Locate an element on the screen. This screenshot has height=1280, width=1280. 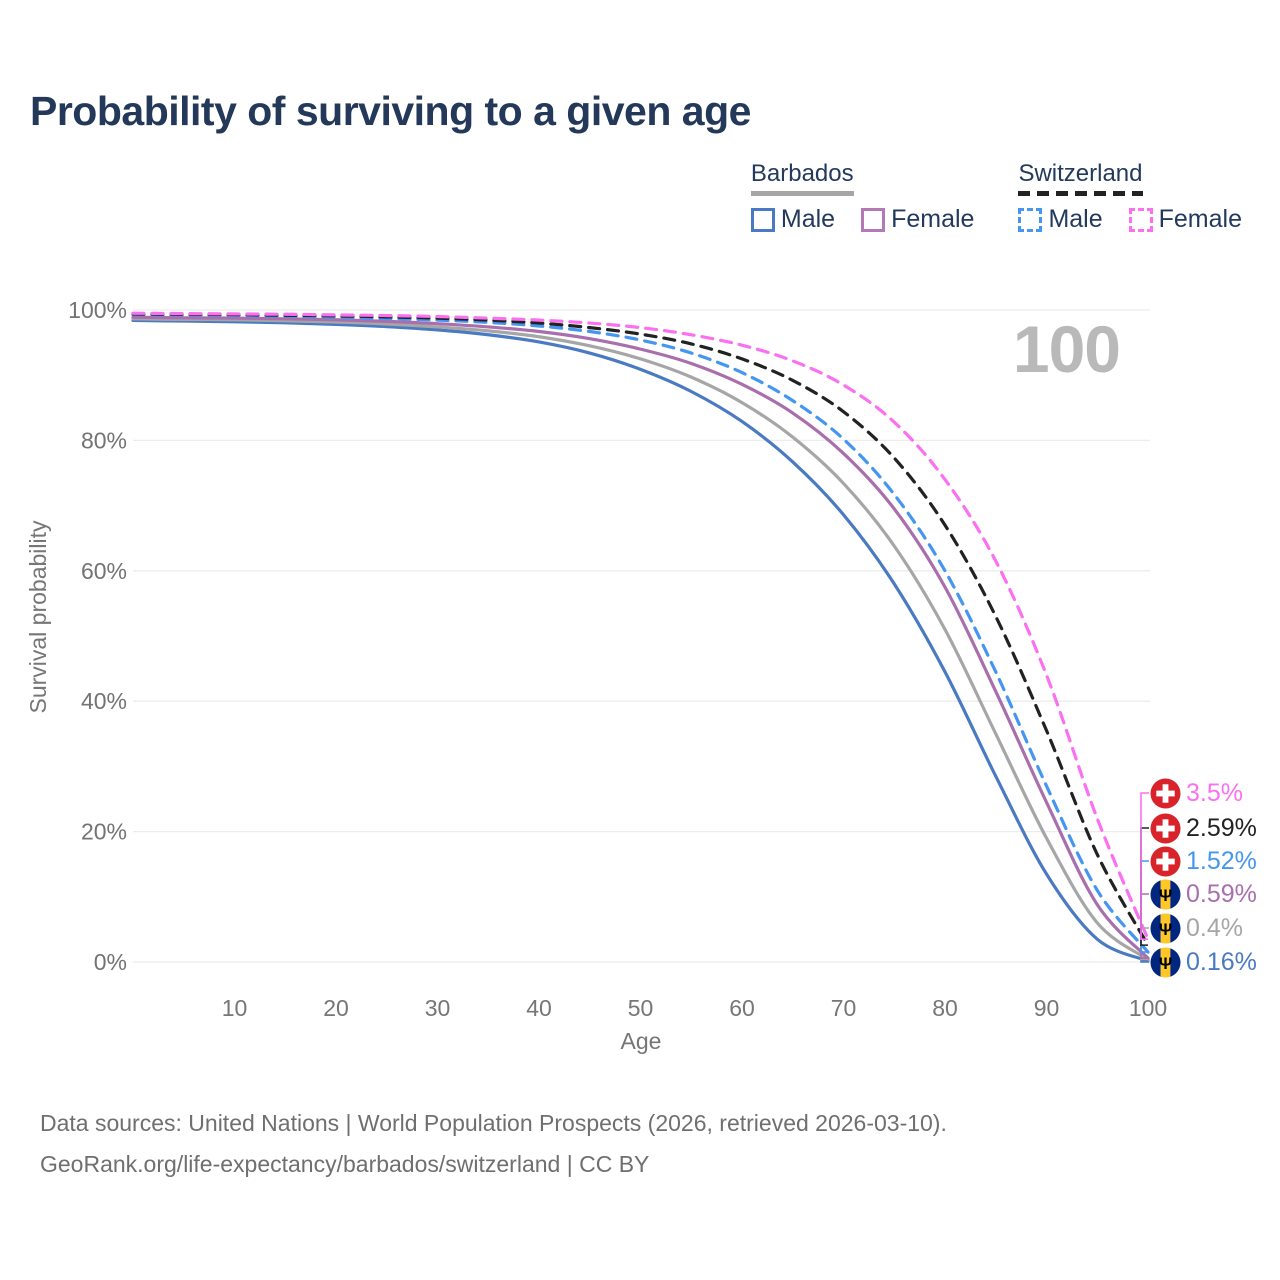
x-tick-70: 70 is located at coordinates (844, 1008).